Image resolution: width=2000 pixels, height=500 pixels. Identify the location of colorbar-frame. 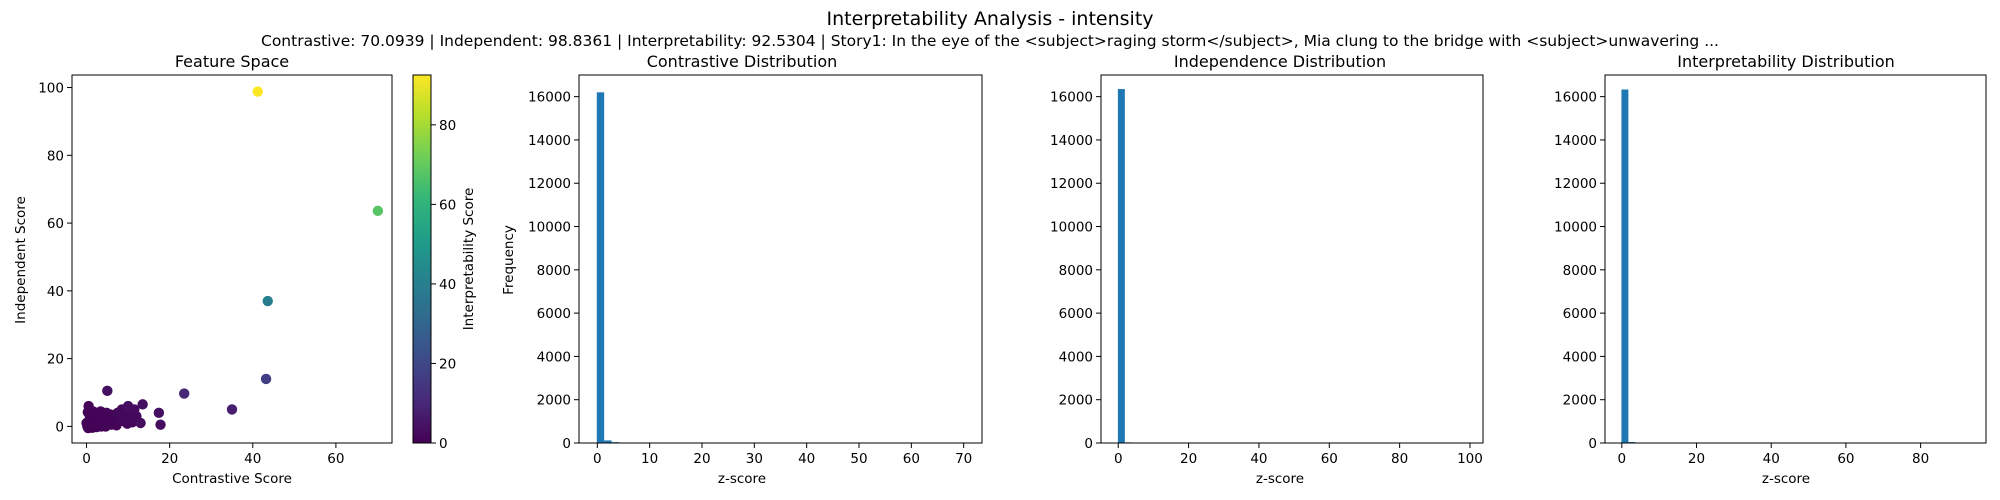
(422, 259).